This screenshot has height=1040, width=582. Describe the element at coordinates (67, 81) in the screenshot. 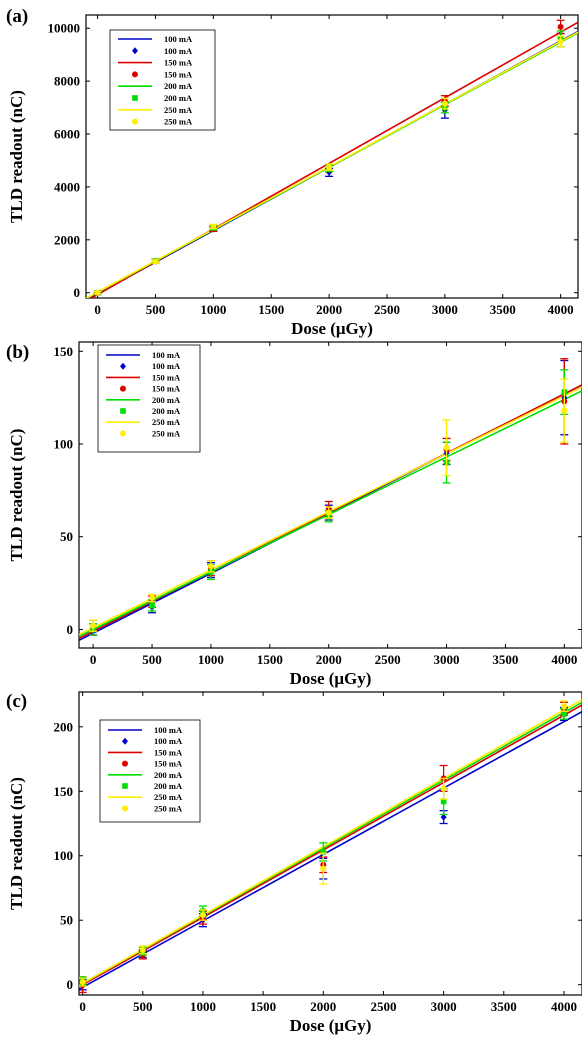

I see `y-tick-label: 8000` at that location.